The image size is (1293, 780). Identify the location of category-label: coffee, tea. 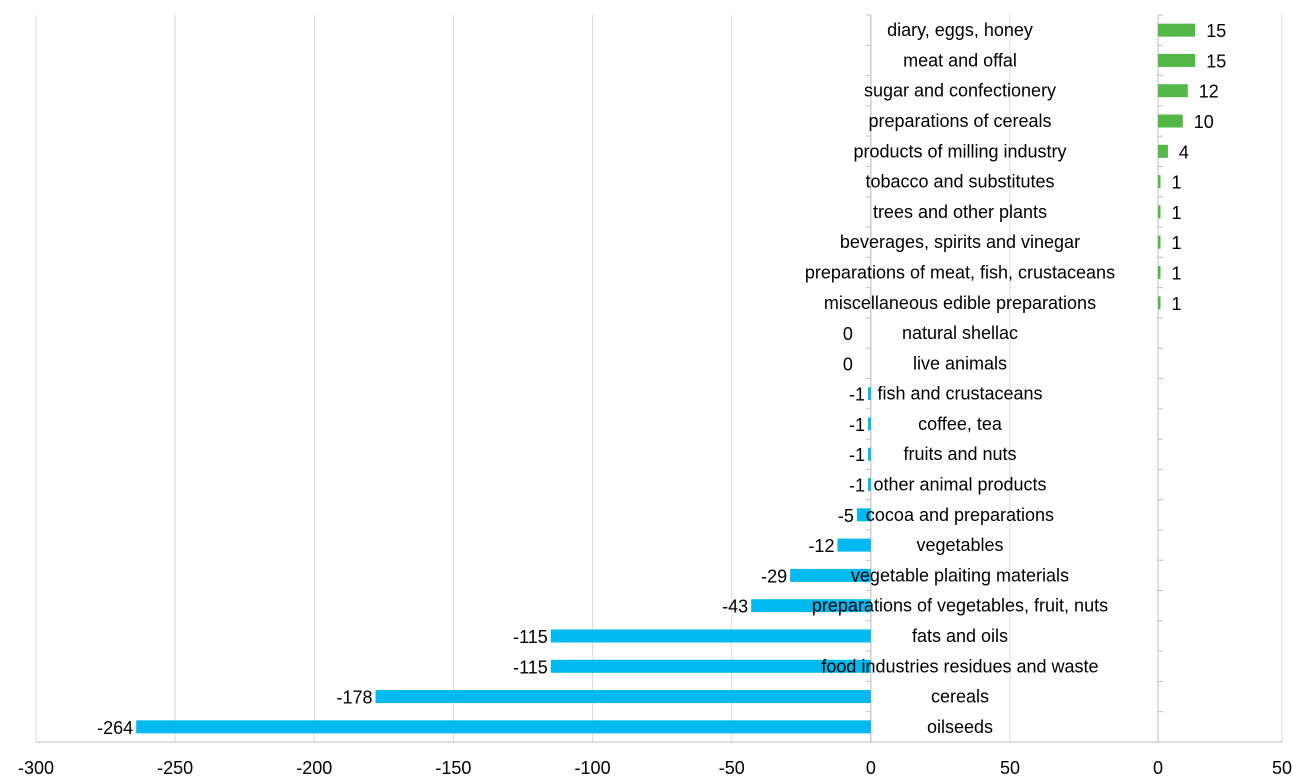
(960, 424).